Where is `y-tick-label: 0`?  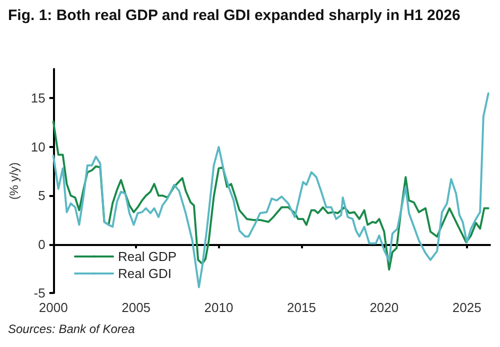
y-tick-label: 0 is located at coordinates (42, 244).